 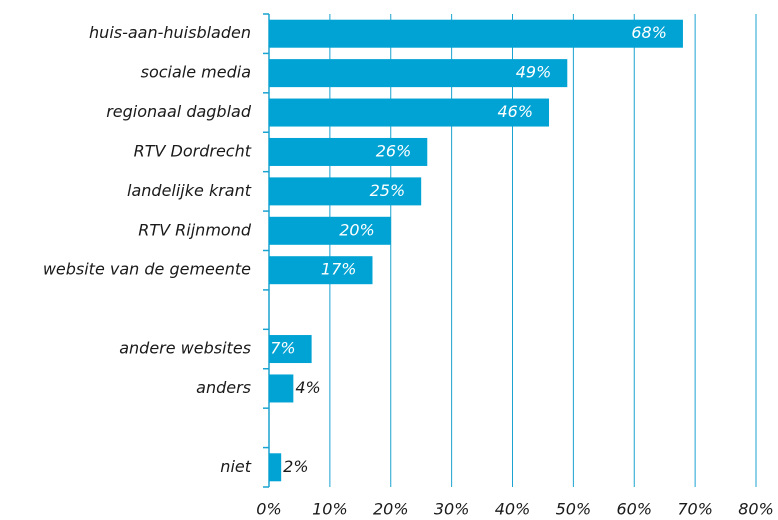 What do you see at coordinates (634, 509) in the screenshot?
I see `x-tick-label: 60%` at bounding box center [634, 509].